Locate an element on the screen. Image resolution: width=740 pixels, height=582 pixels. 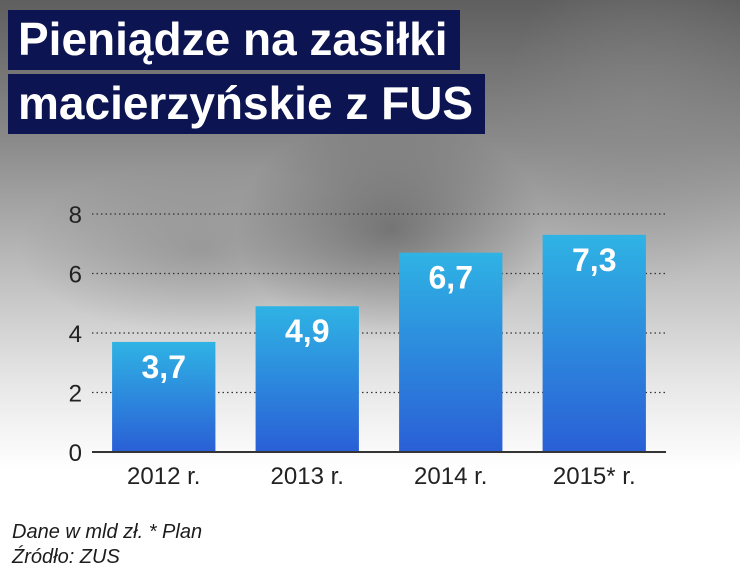
x-tick-label: 2015* r. is located at coordinates (594, 476).